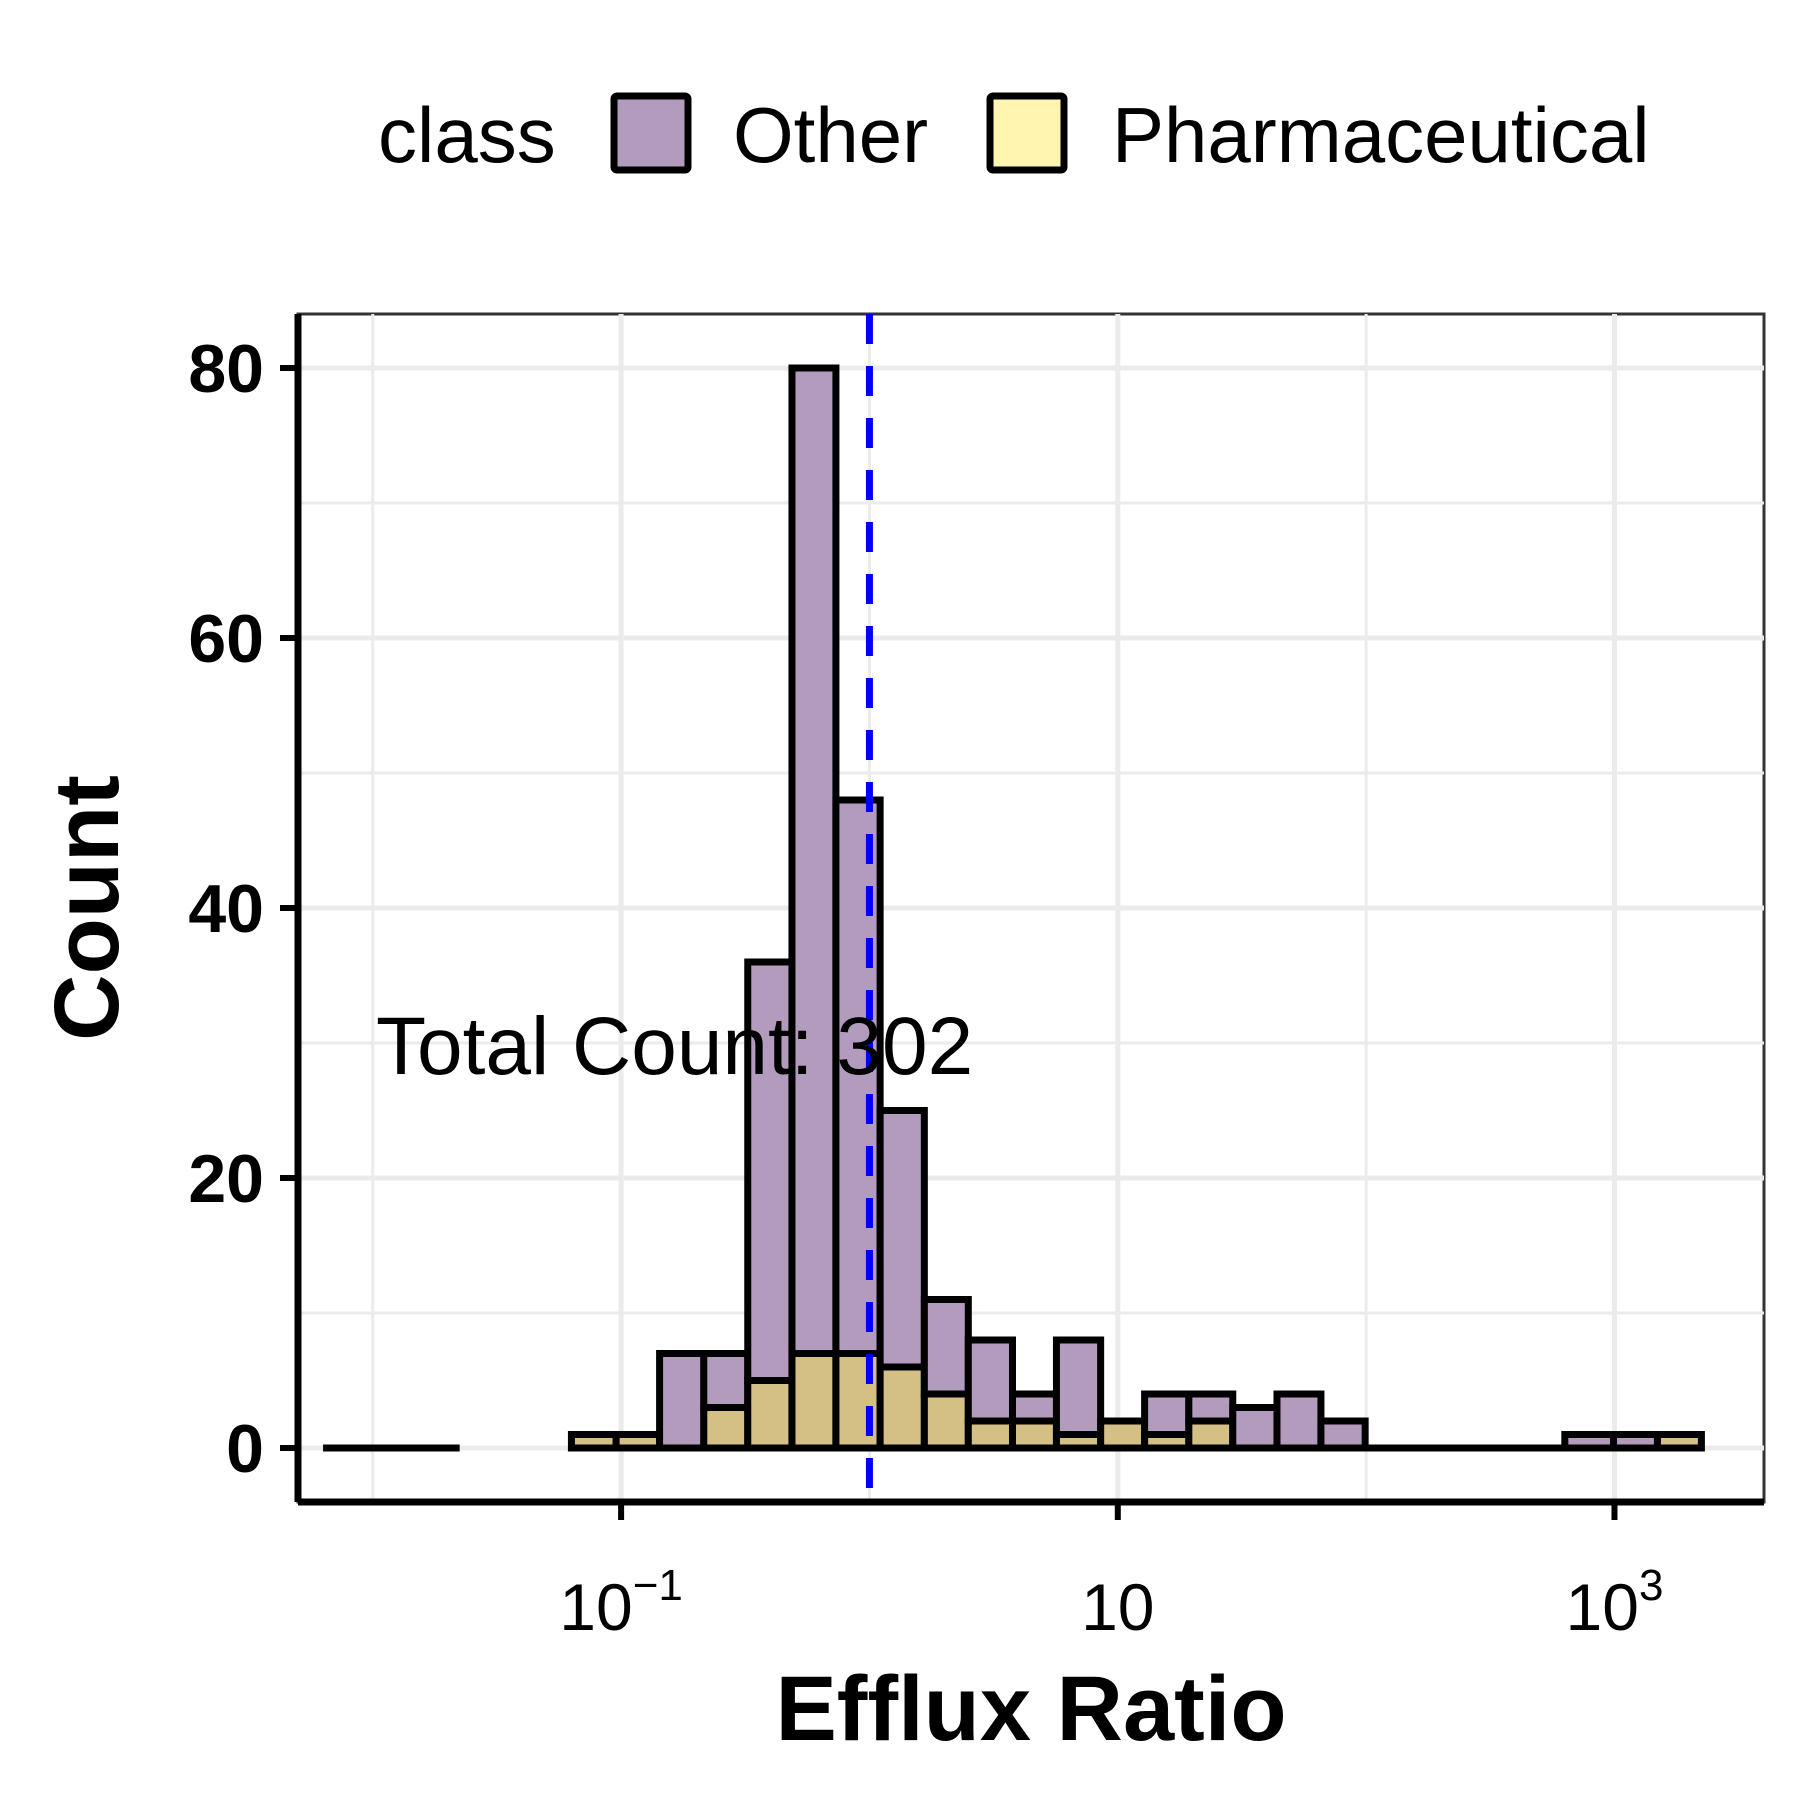 This screenshot has width=1800, height=1800. I want to click on y-tick-label: 40, so click(226, 909).